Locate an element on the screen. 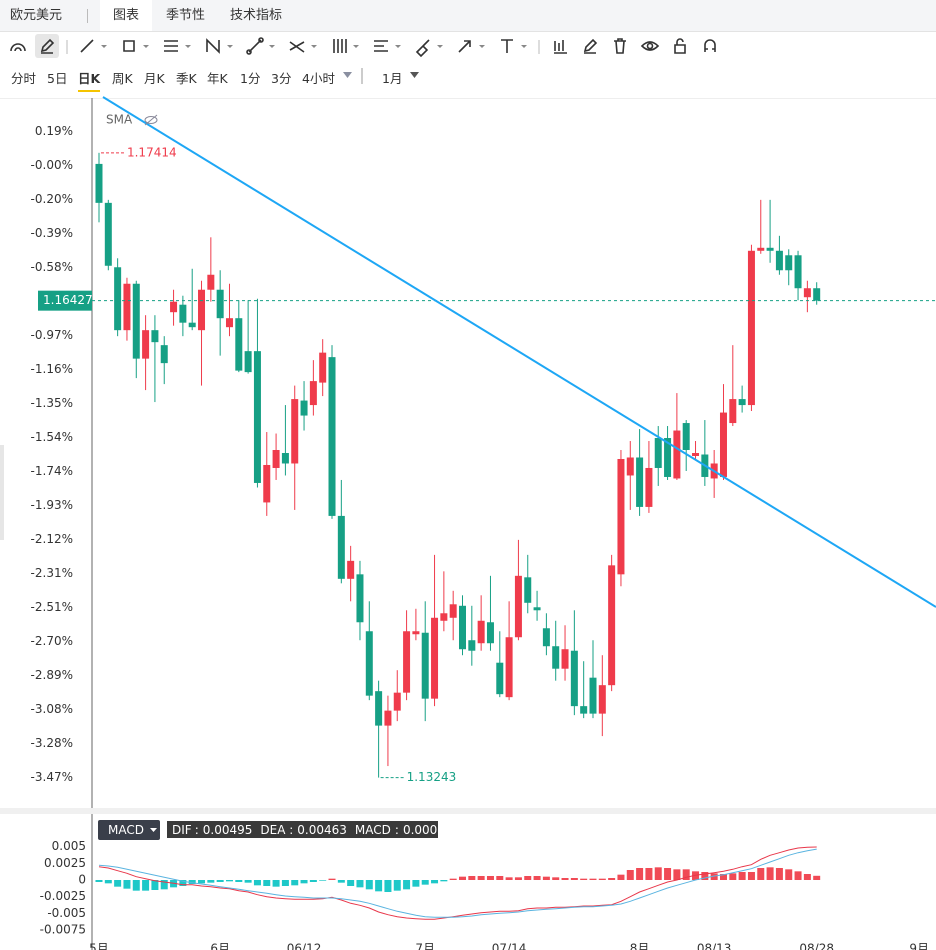 The width and height of the screenshot is (936, 950). period: 3分 is located at coordinates (281, 78).